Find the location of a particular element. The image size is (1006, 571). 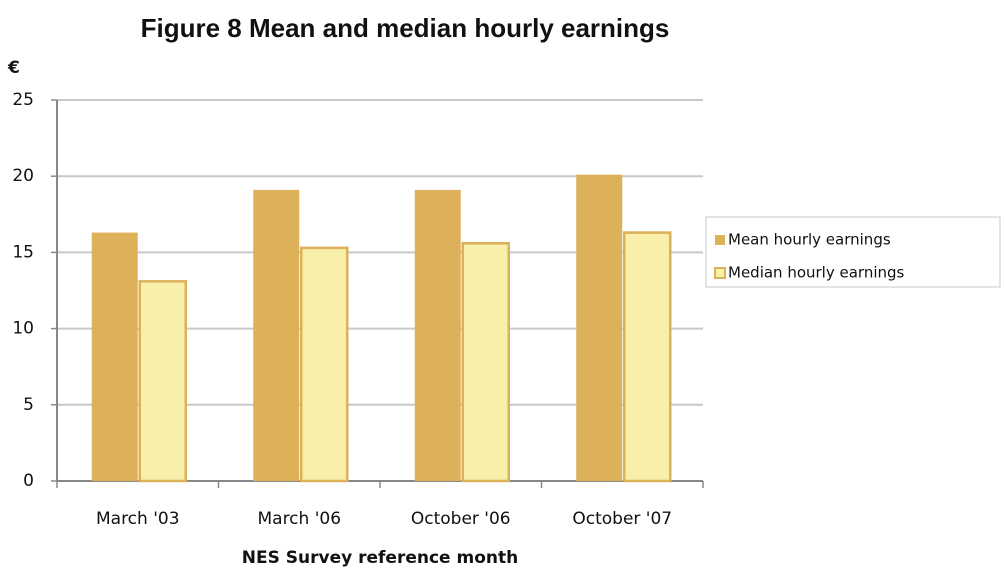

y-tick-label: 15 is located at coordinates (23, 252).